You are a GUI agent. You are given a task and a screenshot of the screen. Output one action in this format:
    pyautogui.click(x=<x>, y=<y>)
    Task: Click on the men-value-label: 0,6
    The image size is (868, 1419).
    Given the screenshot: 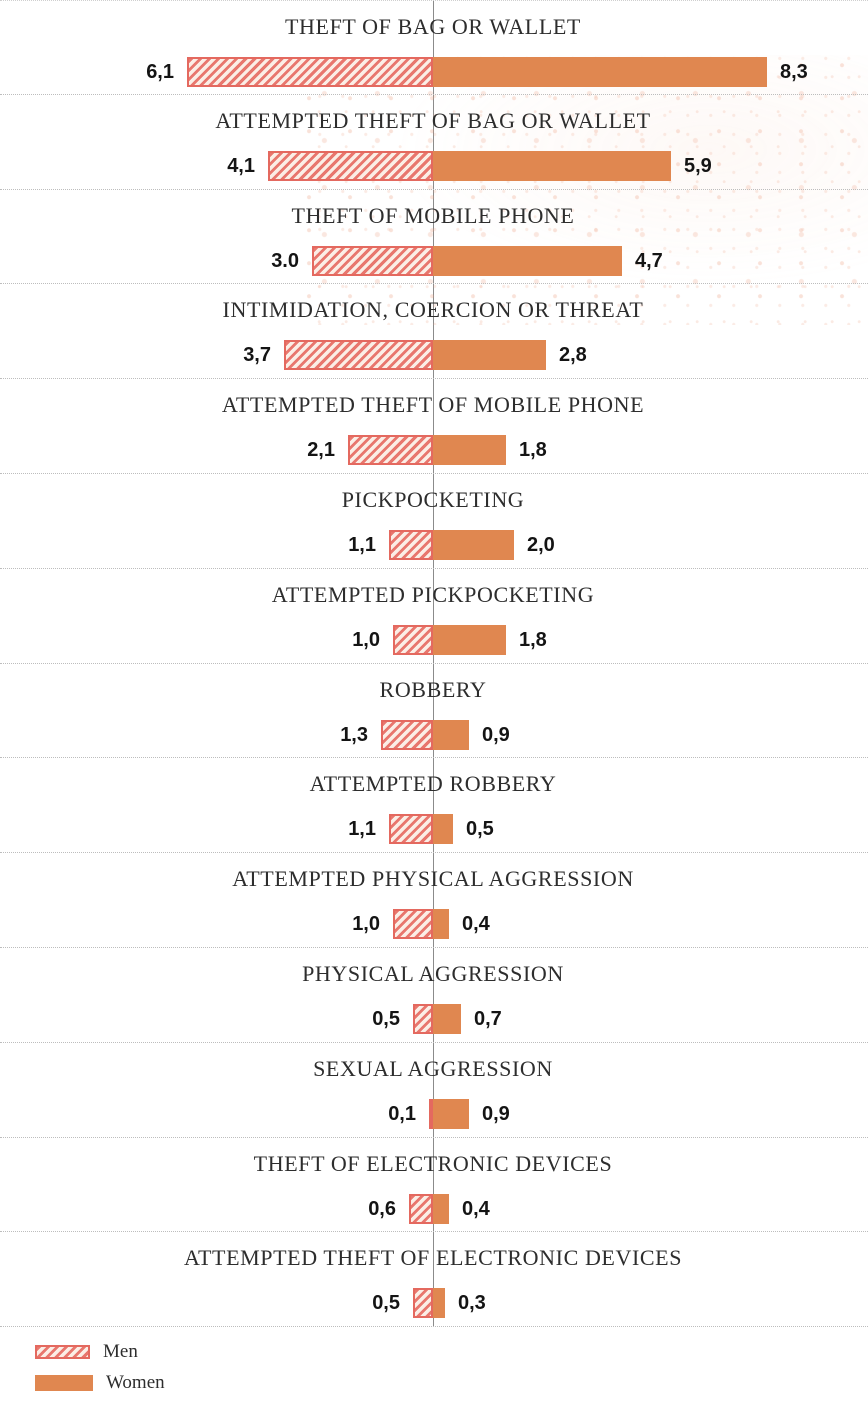 What is the action you would take?
    pyautogui.click(x=382, y=1208)
    